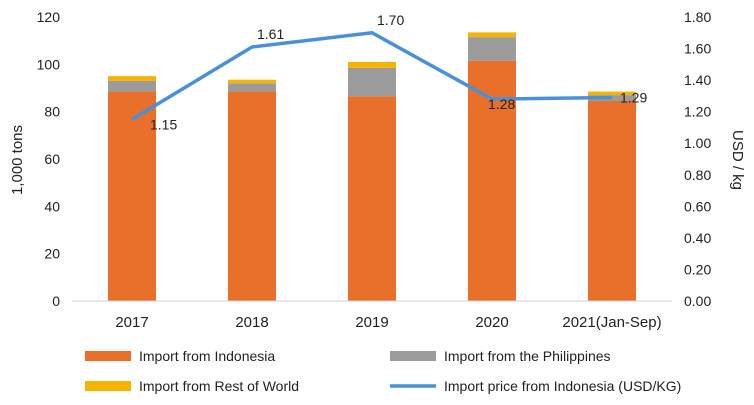 The width and height of the screenshot is (754, 405). What do you see at coordinates (52, 159) in the screenshot?
I see `y-tick-label: 60` at bounding box center [52, 159].